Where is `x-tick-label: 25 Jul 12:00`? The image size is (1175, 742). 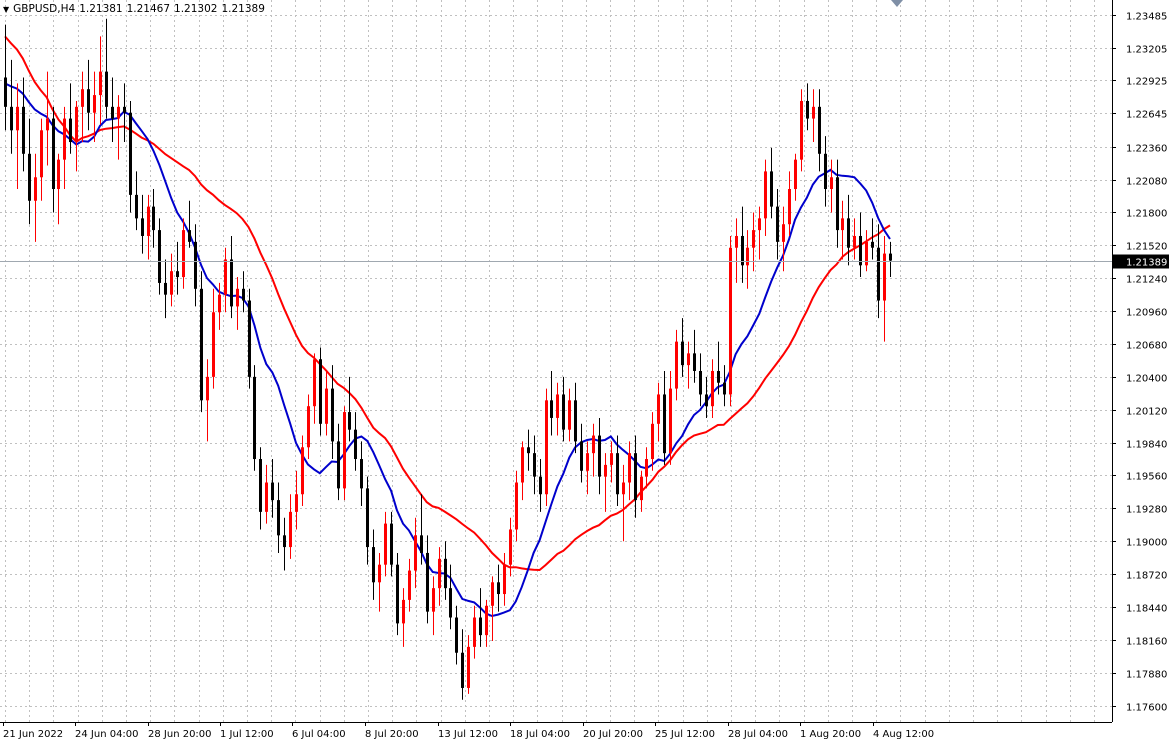 x-tick-label: 25 Jul 12:00 is located at coordinates (685, 734).